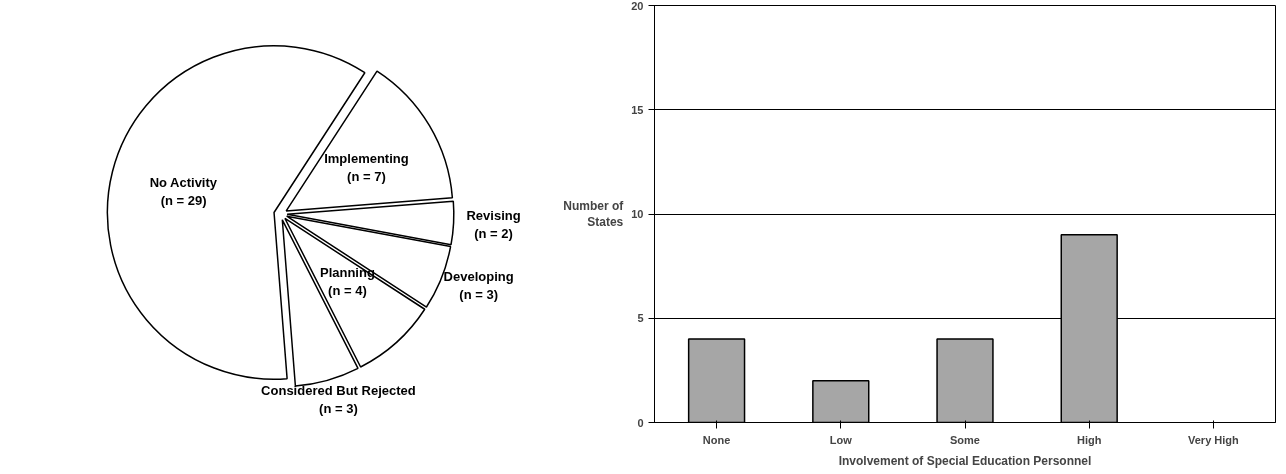 Image resolution: width=1286 pixels, height=474 pixels. I want to click on slice-label: Implementing, so click(366, 159).